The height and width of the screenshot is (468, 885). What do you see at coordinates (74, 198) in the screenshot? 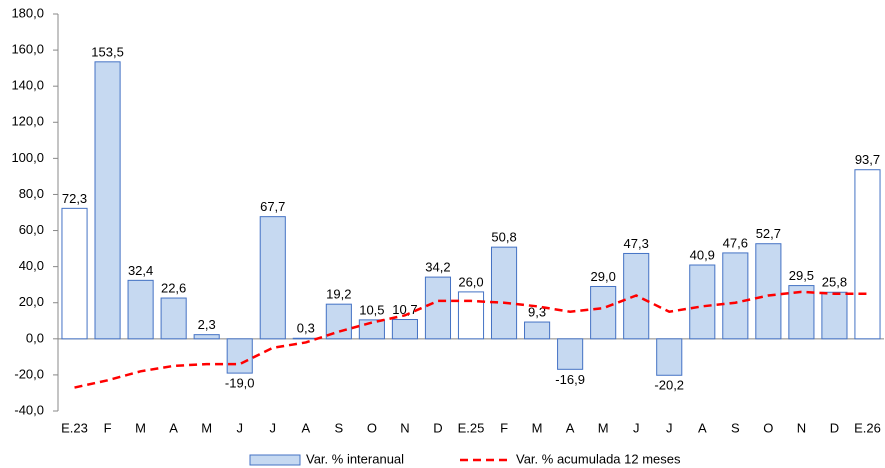
I see `data-label: 72,3` at bounding box center [74, 198].